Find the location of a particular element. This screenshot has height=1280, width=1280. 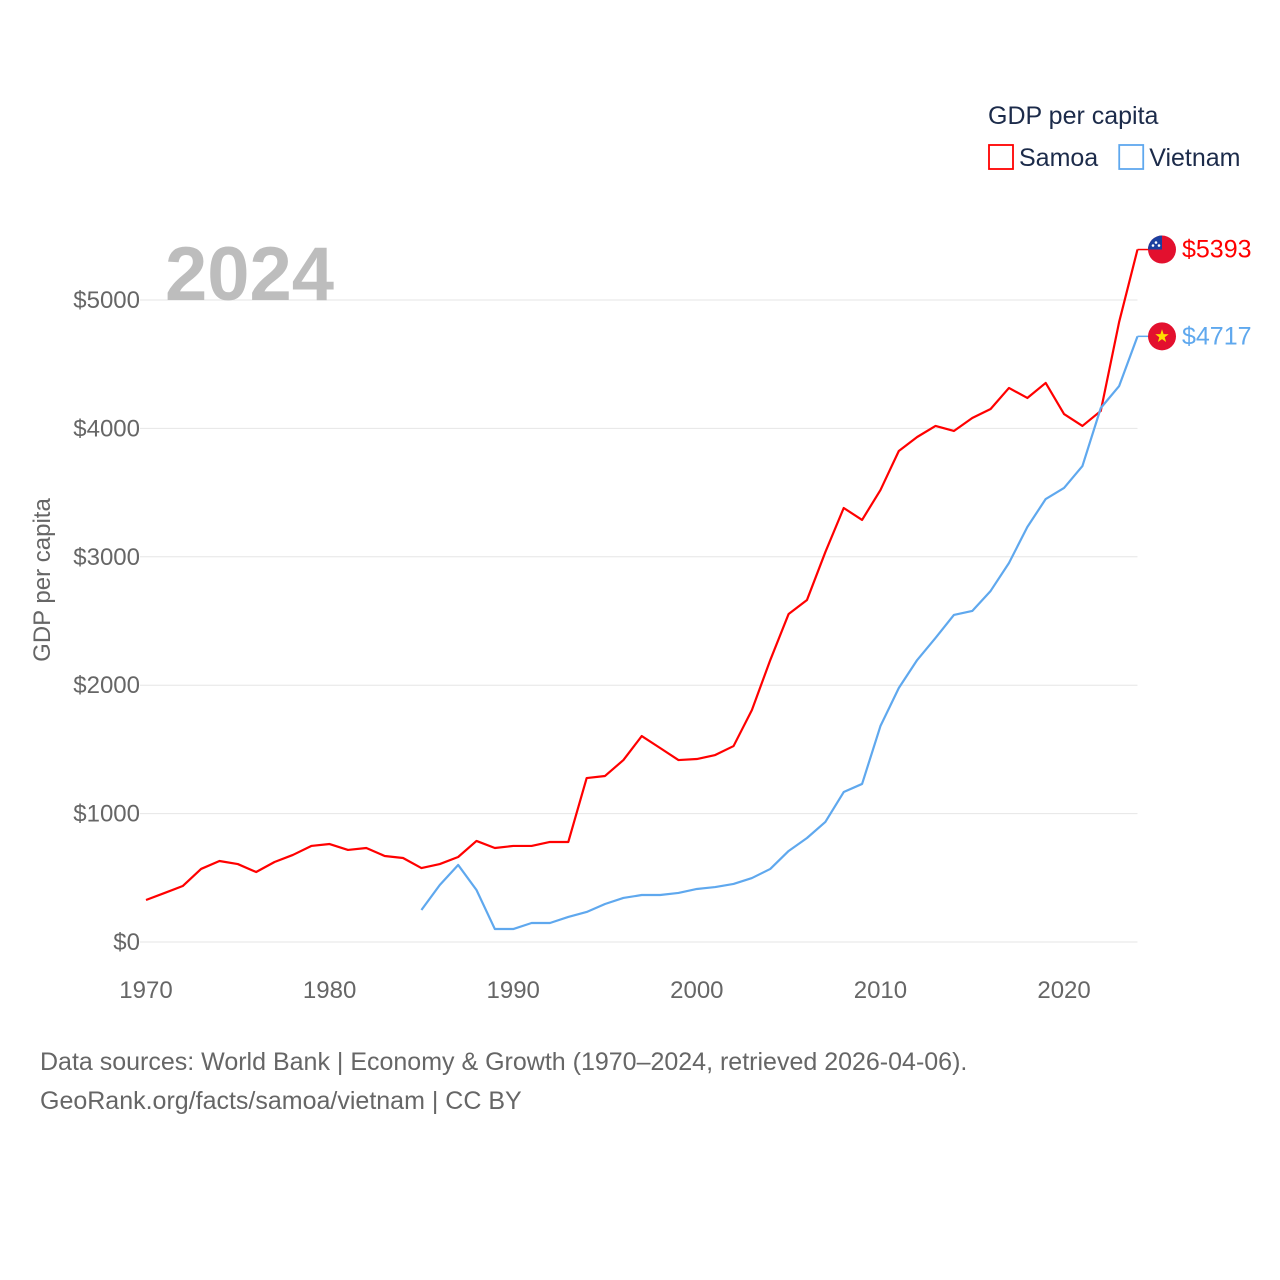

x-tick-label: 2000 is located at coordinates (696, 990).